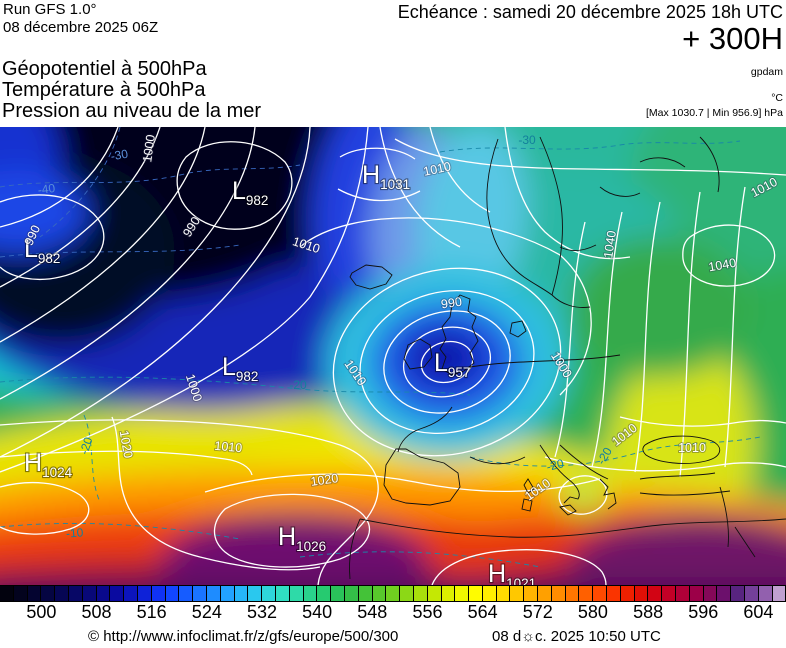 The height and width of the screenshot is (648, 786). Describe the element at coordinates (758, 612) in the screenshot. I see `colorbar-tick-label: 604` at that location.